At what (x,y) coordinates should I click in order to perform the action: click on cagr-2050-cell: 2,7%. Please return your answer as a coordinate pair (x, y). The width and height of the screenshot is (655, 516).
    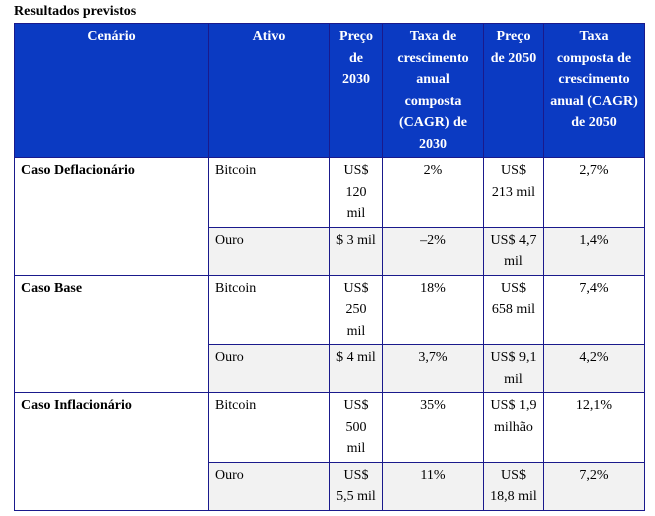
    Looking at the image, I should click on (594, 192).